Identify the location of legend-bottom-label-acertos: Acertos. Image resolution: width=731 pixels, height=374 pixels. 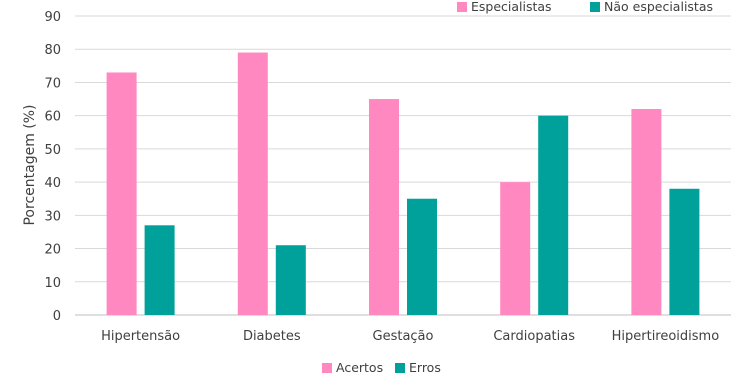
(359, 367).